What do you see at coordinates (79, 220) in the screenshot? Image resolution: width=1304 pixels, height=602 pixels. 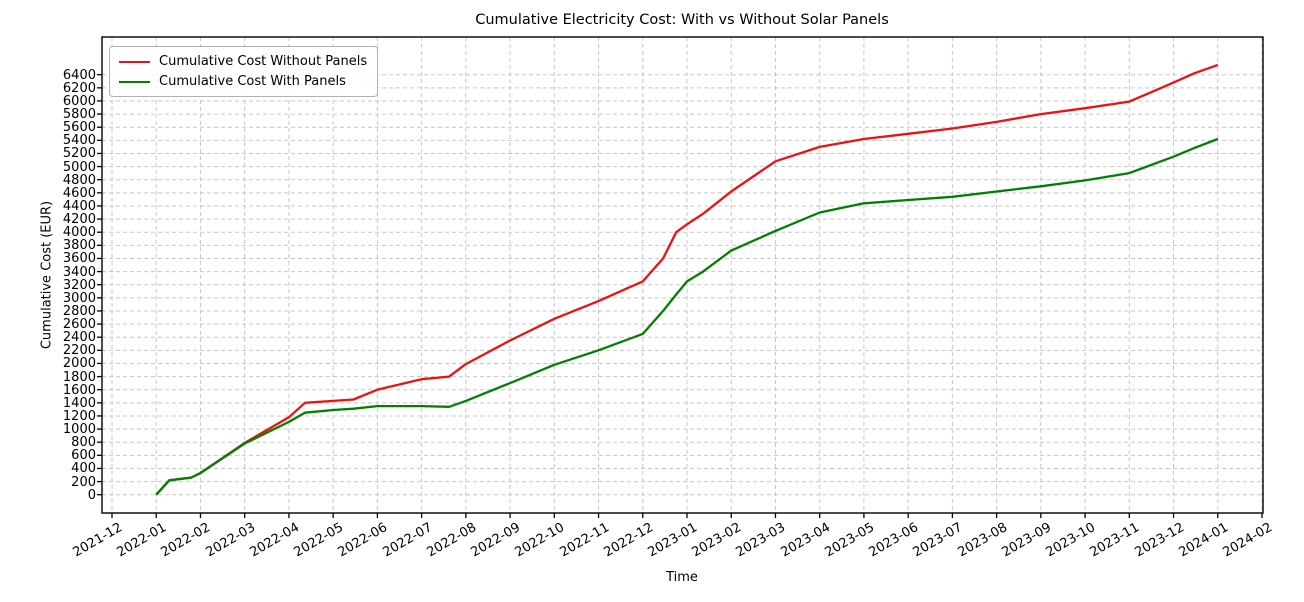 I see `y-tick-label: 4200` at bounding box center [79, 220].